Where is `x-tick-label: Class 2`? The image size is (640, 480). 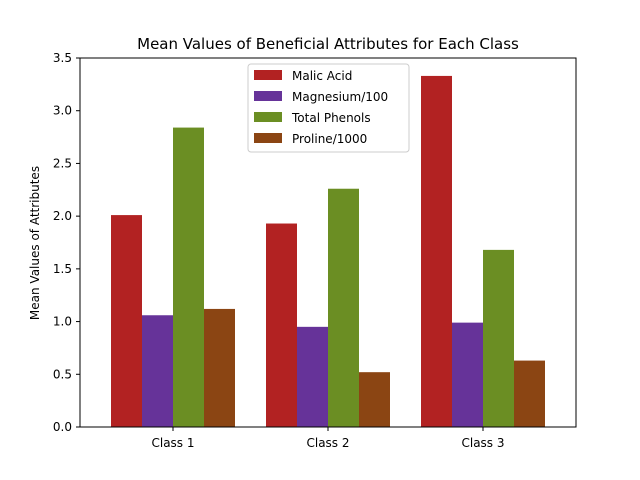
x-tick-label: Class 2 is located at coordinates (327, 443).